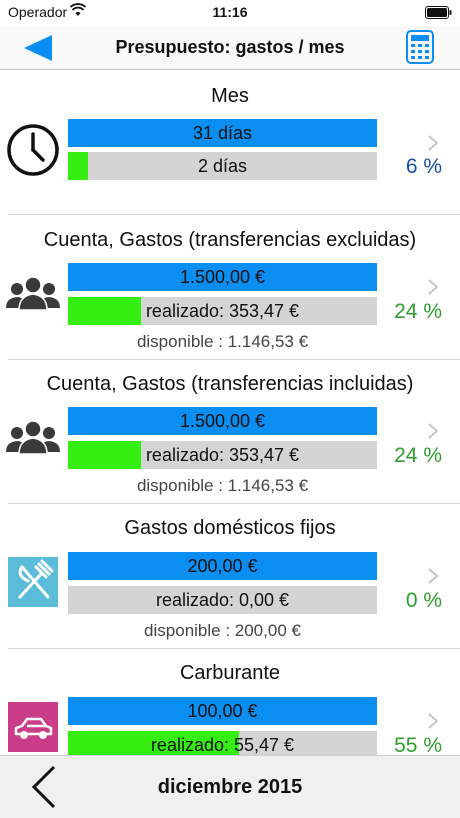 This screenshot has width=460, height=818. I want to click on car-icon, so click(33, 727).